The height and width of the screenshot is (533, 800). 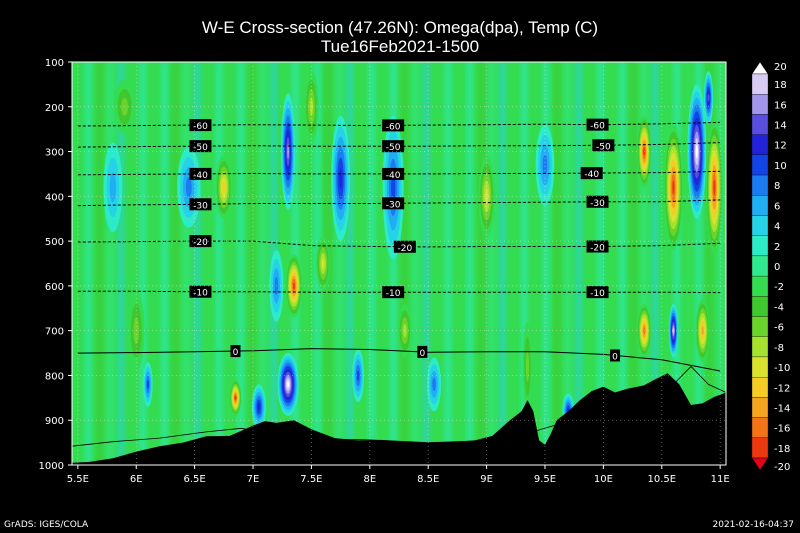 What do you see at coordinates (777, 227) in the screenshot?
I see `colorbar-label: 4` at bounding box center [777, 227].